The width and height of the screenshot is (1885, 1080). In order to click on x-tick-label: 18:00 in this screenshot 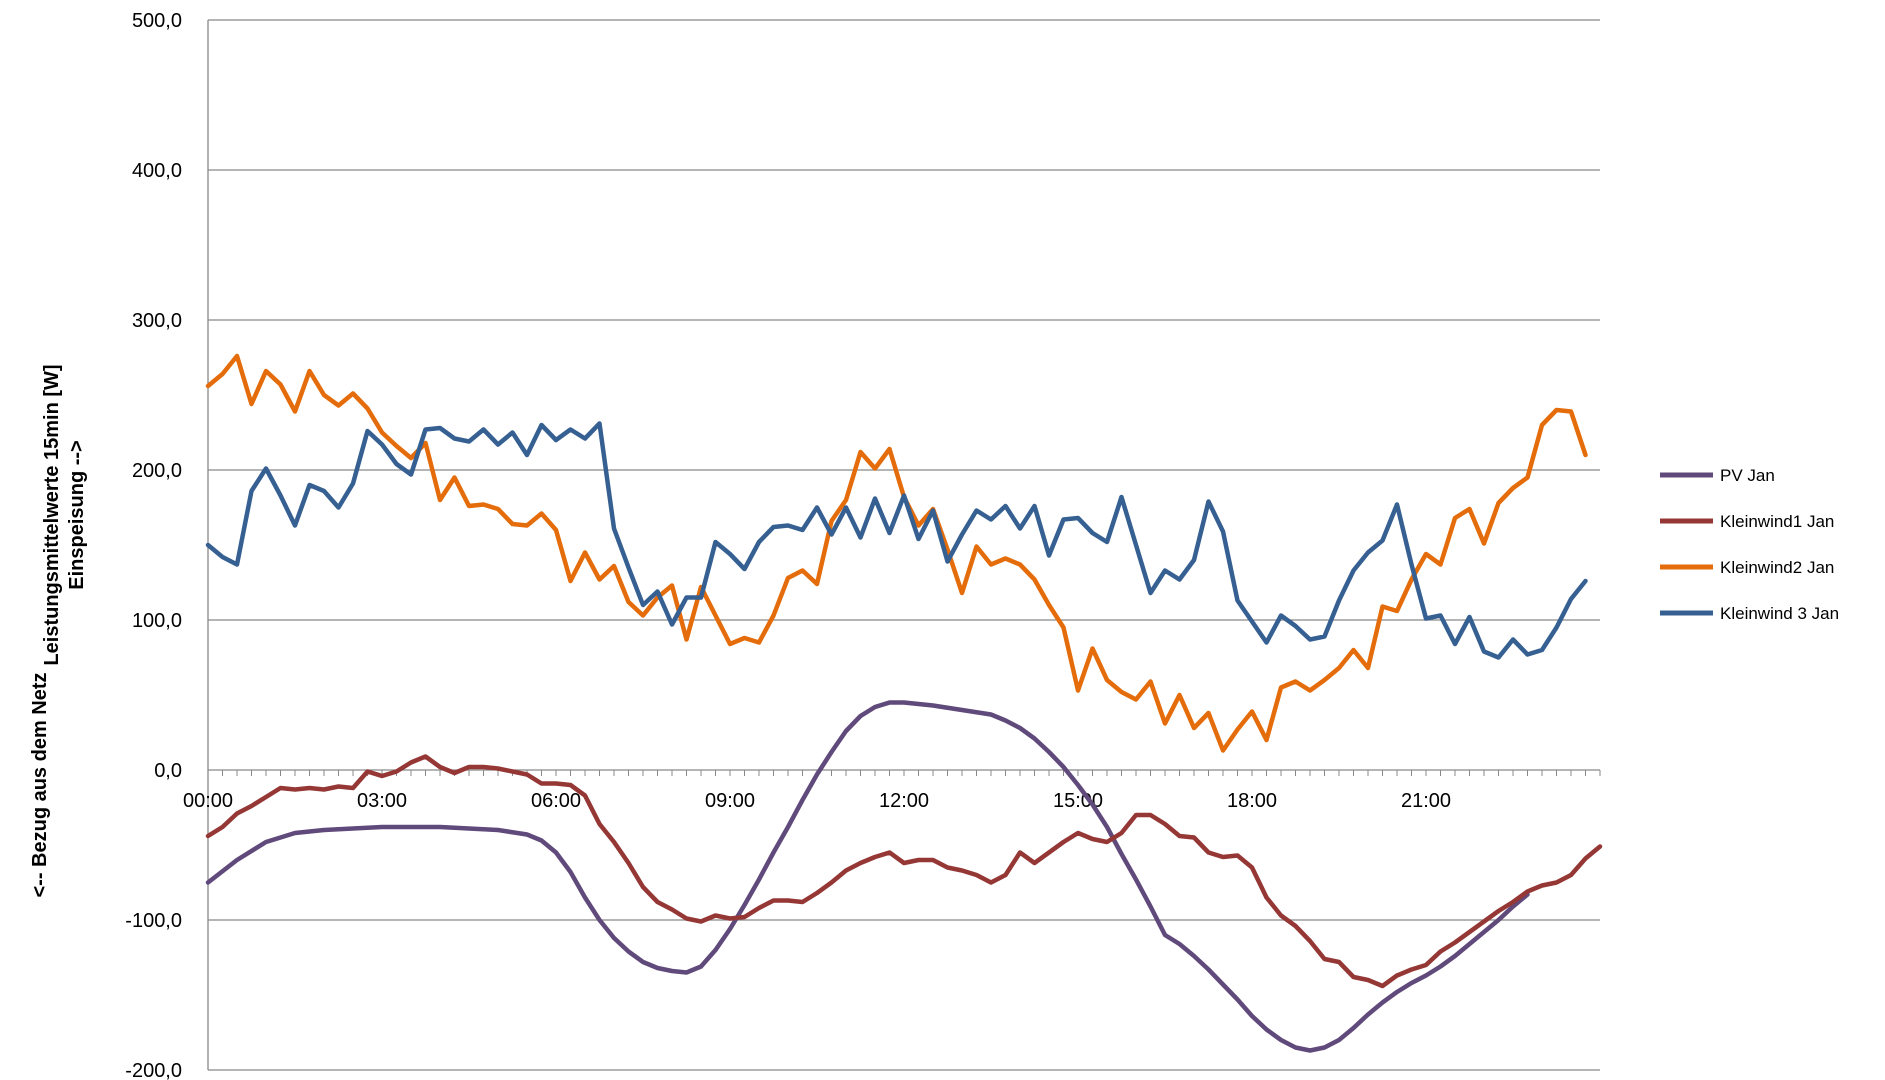, I will do `click(1252, 801)`.